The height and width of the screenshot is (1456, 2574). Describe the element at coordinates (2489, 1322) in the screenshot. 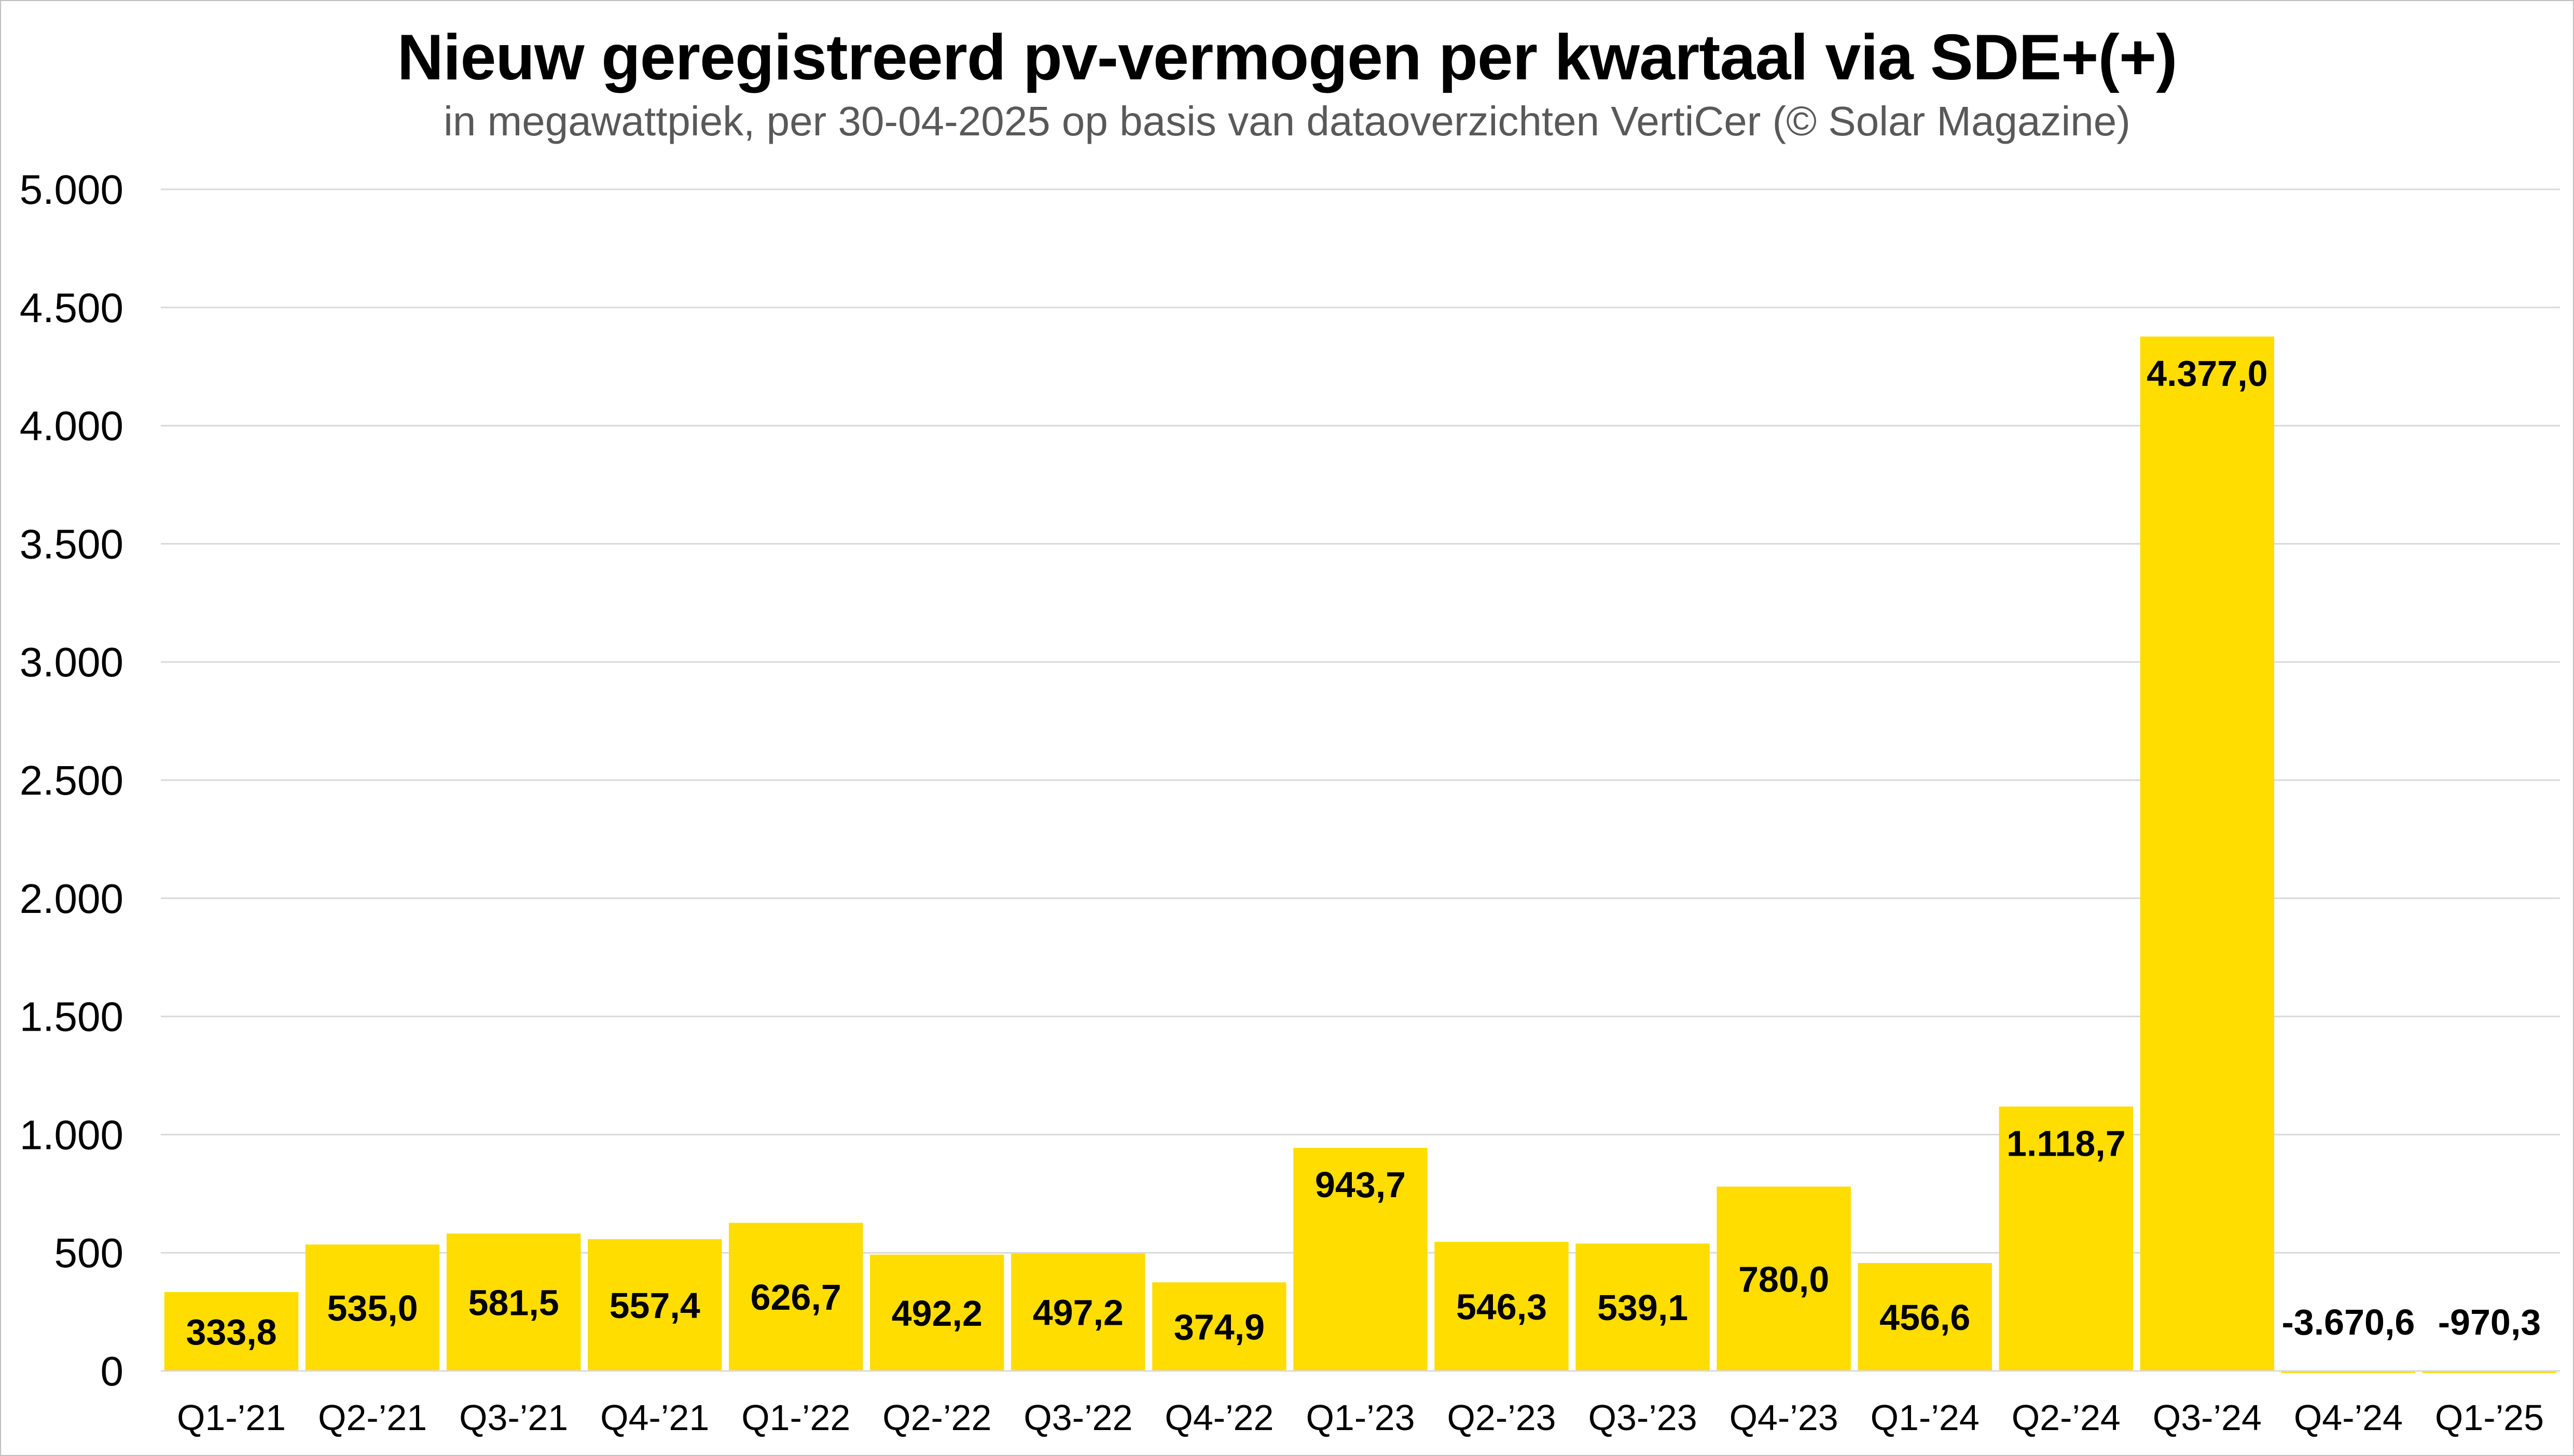

I see `data-label: -970,3` at that location.